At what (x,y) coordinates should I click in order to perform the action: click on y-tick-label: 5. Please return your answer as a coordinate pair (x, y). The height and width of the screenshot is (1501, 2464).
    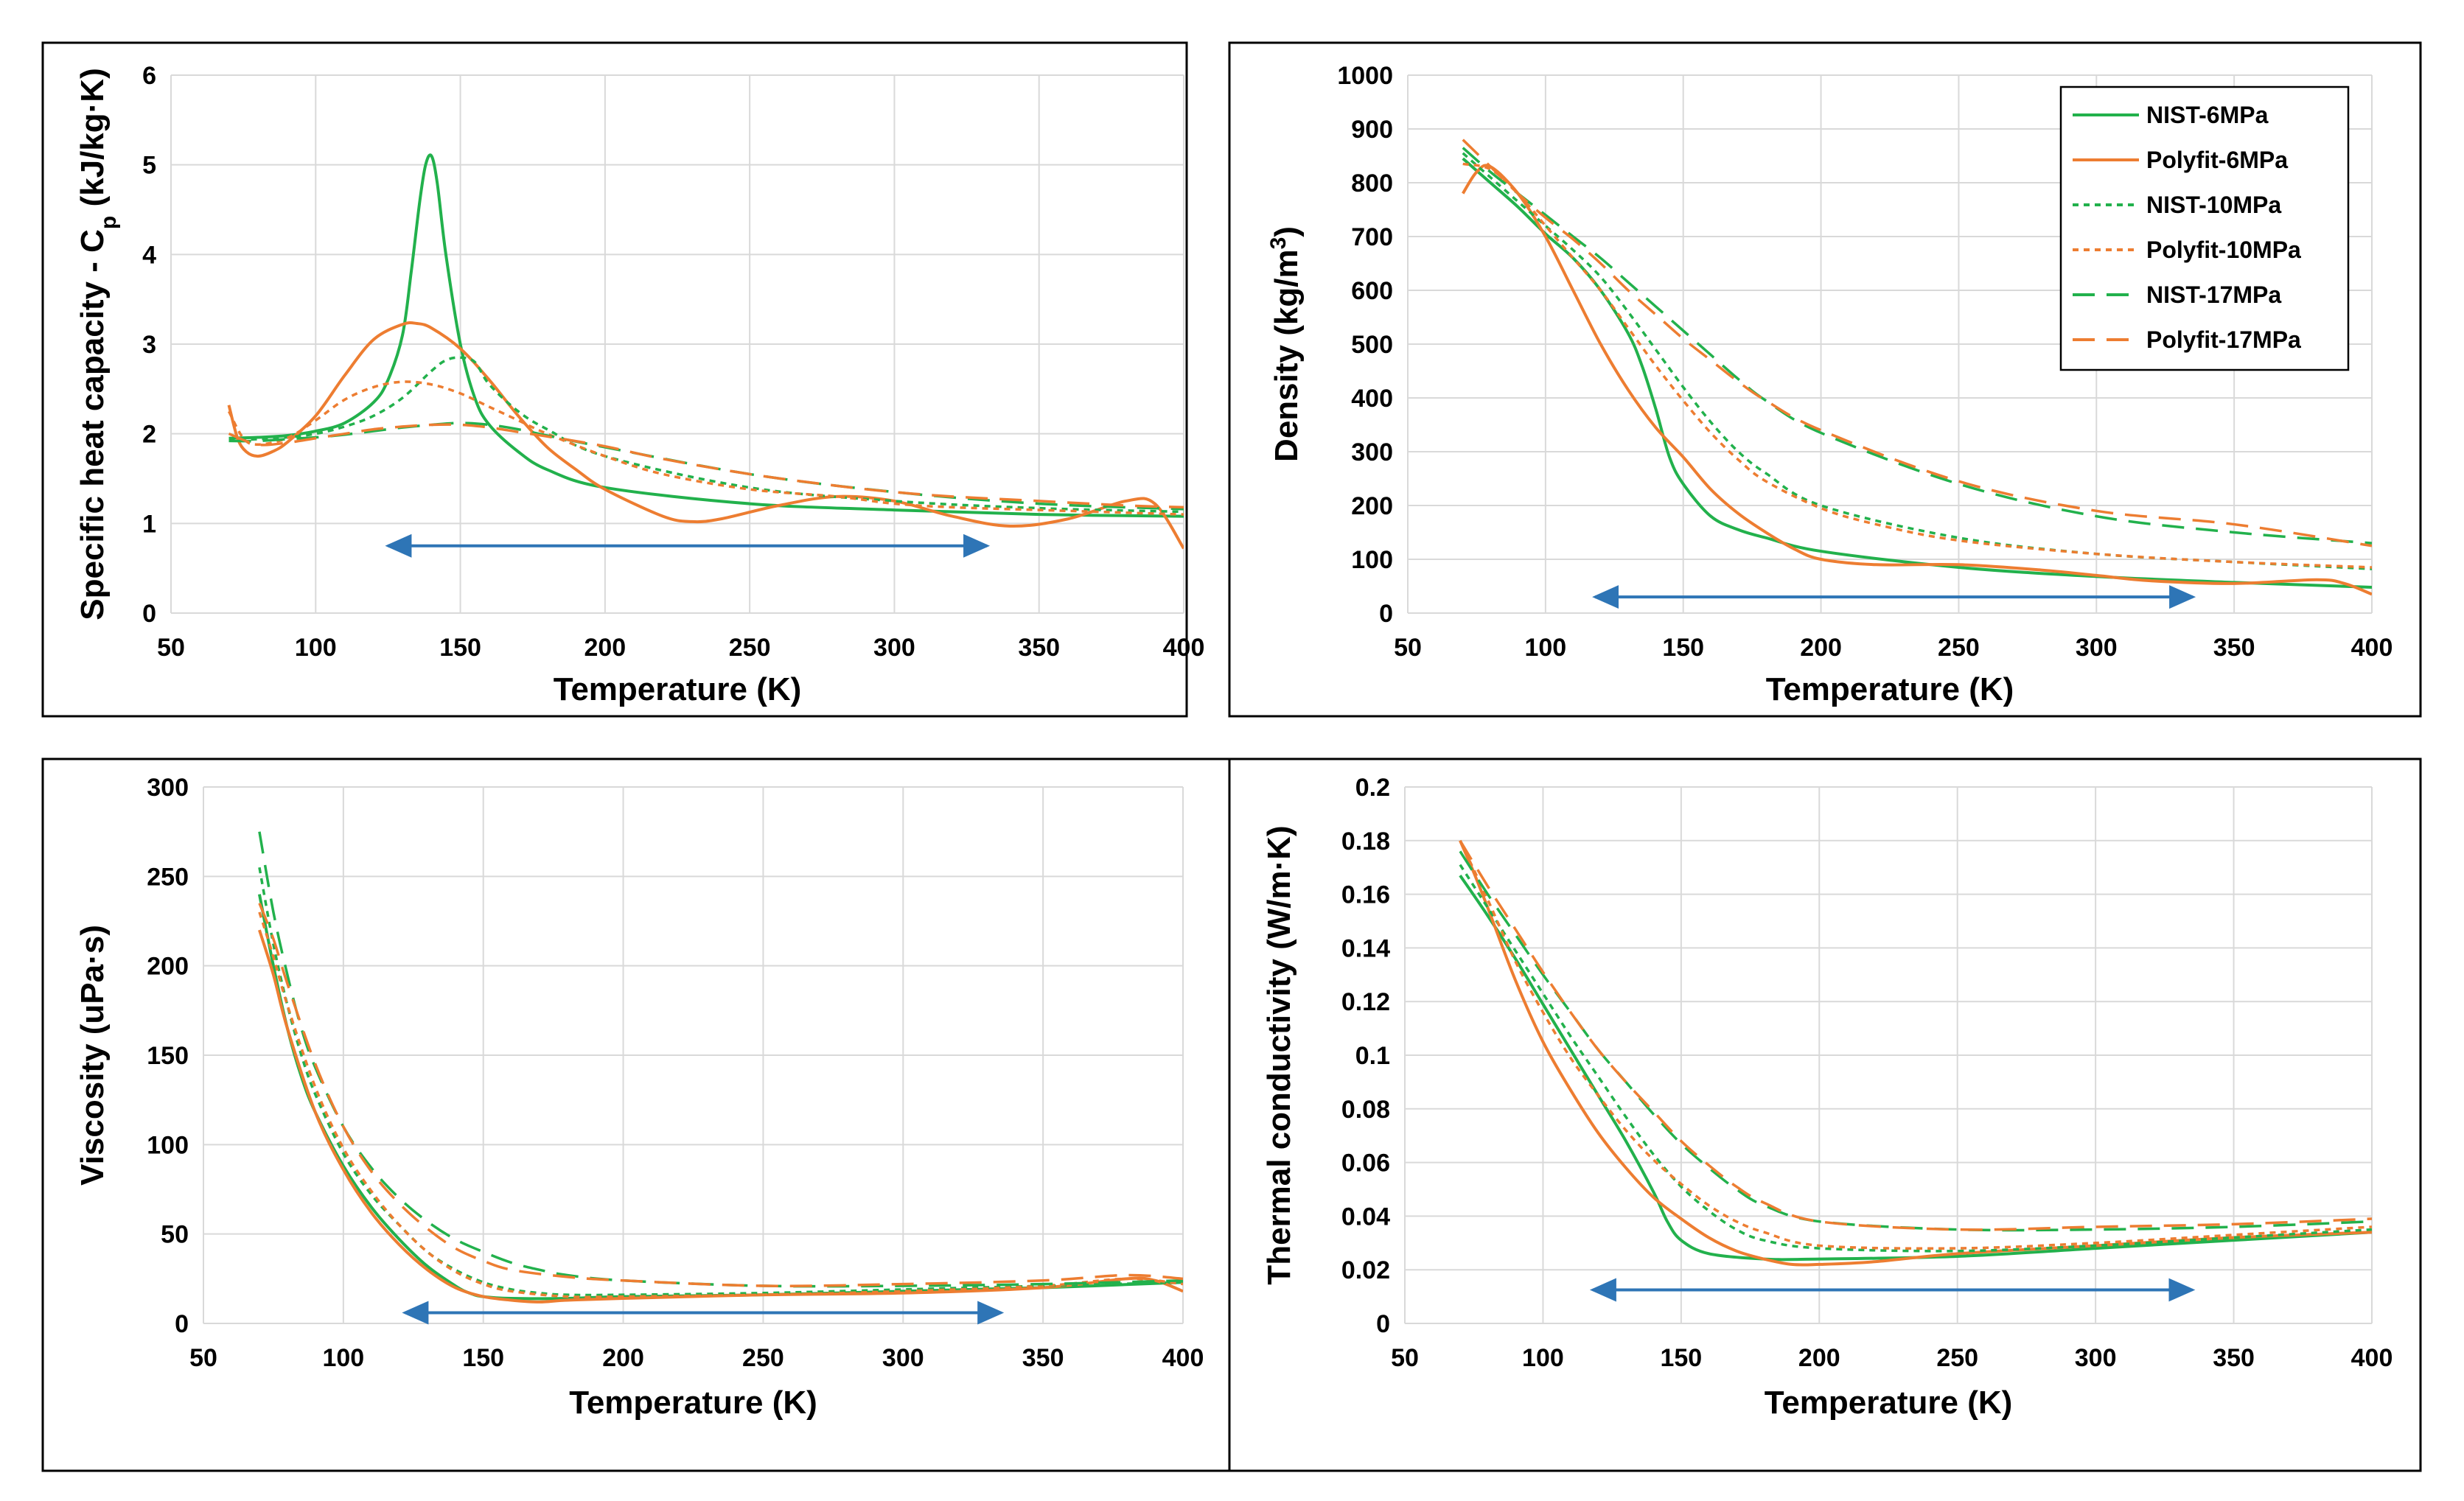
    Looking at the image, I should click on (149, 166).